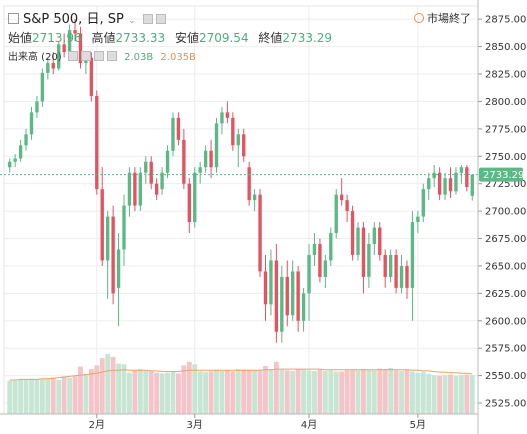  I want to click on compare-icon, so click(160, 19).